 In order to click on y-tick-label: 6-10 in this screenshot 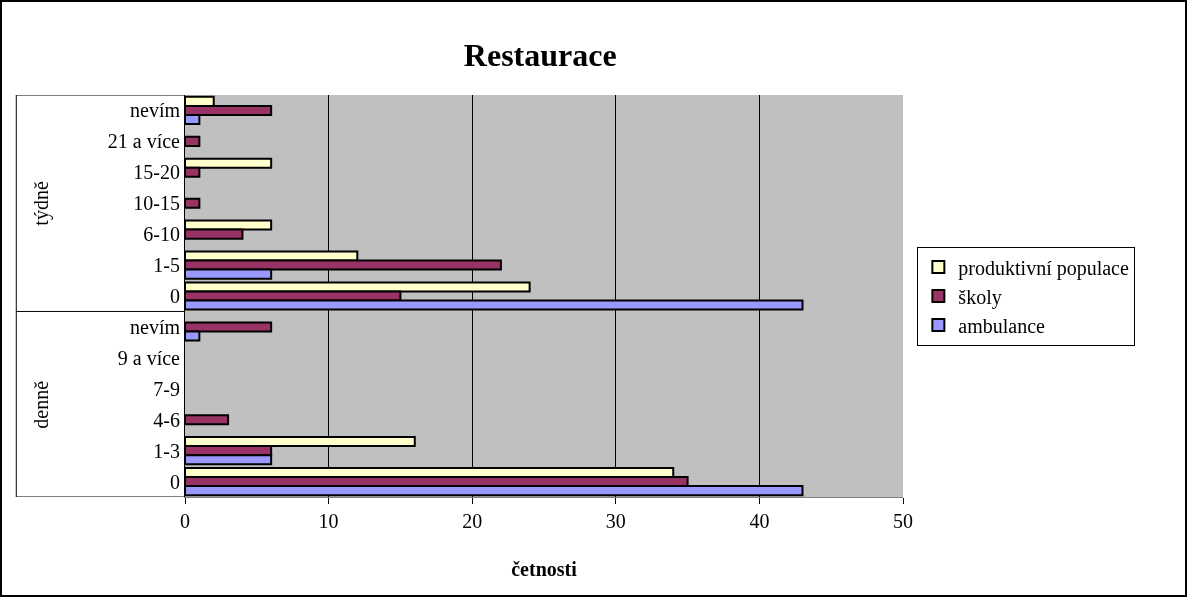, I will do `click(161, 234)`.